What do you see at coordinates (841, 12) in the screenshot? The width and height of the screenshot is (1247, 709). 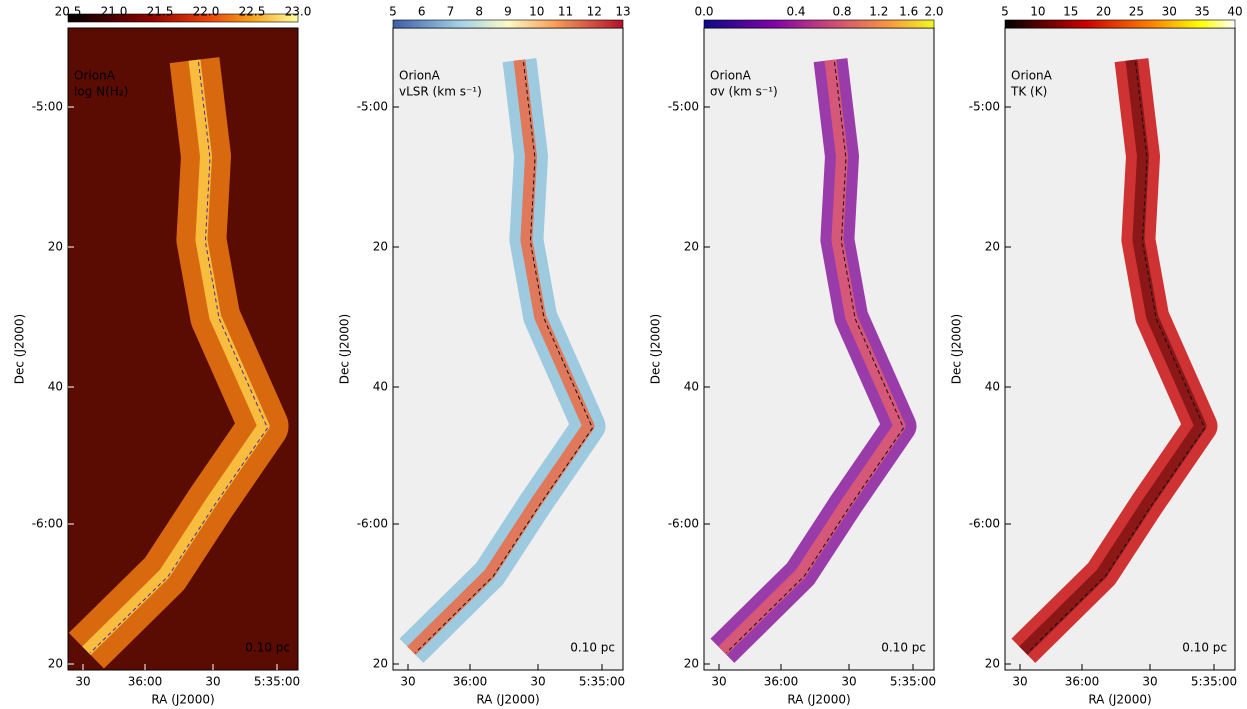 I see `colorbar-tick-label: 0.8` at bounding box center [841, 12].